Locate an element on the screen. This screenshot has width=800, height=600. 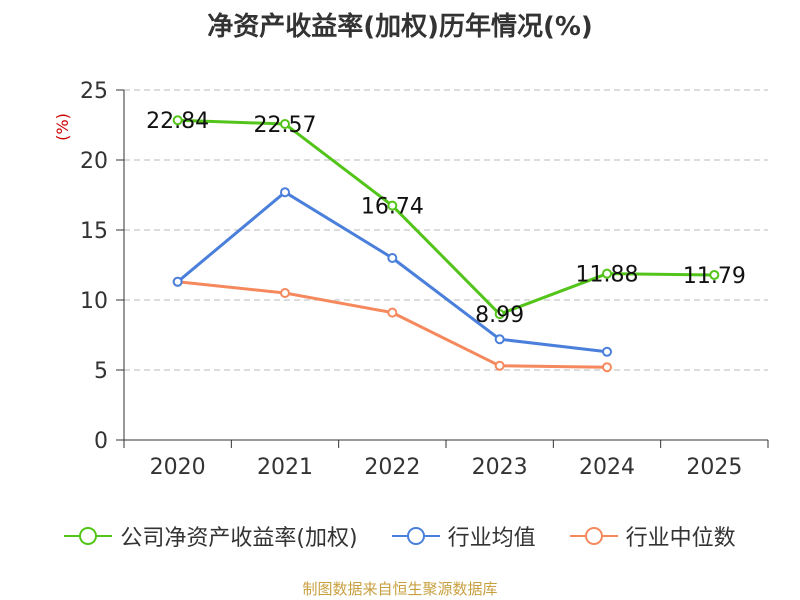
x-tick-label: 2020 is located at coordinates (178, 467).